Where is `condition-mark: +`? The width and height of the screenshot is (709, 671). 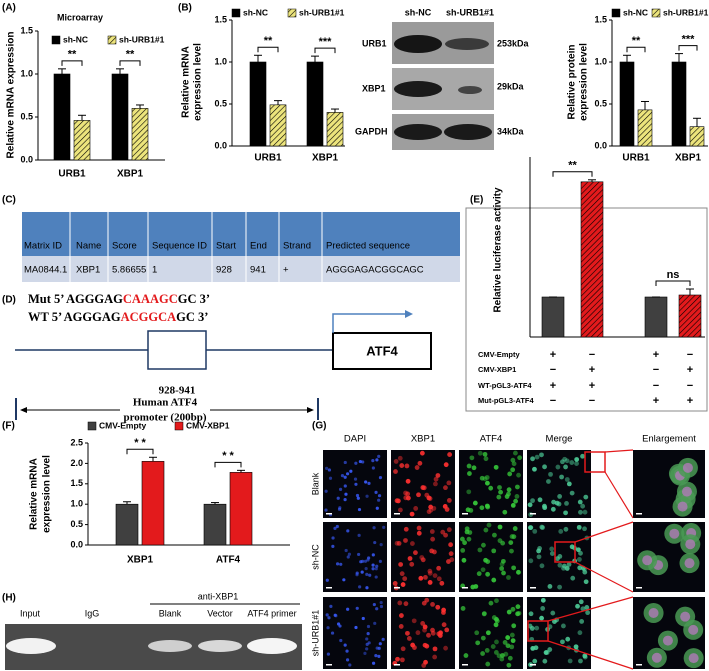
condition-mark: + is located at coordinates (690, 401).